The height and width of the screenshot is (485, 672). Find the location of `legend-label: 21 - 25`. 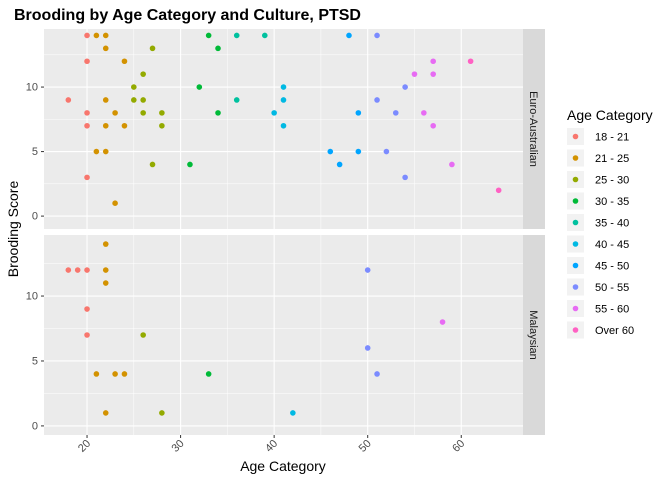

legend-label: 21 - 25 is located at coordinates (612, 159).